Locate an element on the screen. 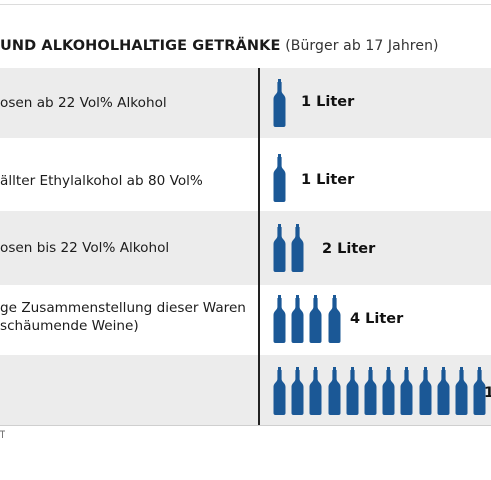  row-label: osen bis 22 Vol% Alkohol is located at coordinates (127, 248).